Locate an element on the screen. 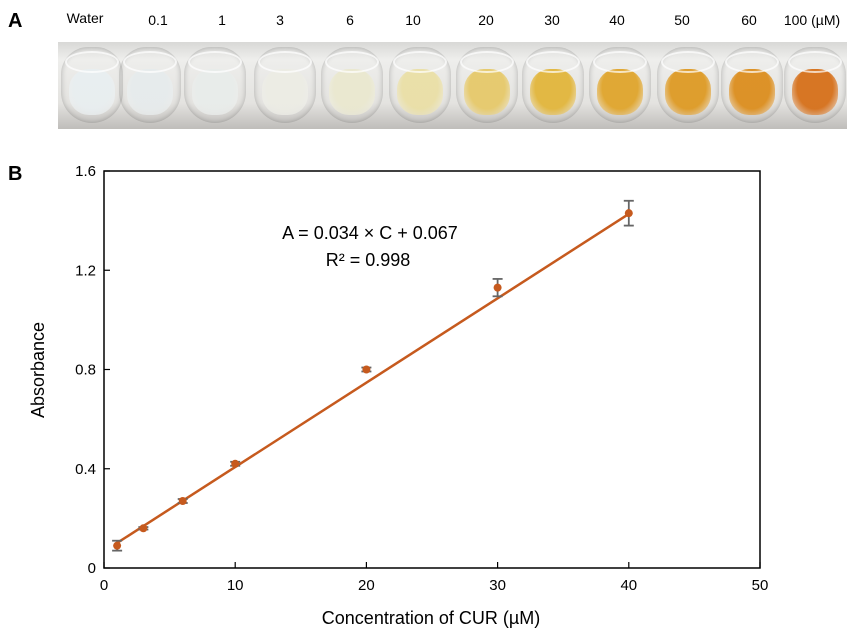 This screenshot has height=635, width=849. concentration-label: 40 is located at coordinates (617, 20).